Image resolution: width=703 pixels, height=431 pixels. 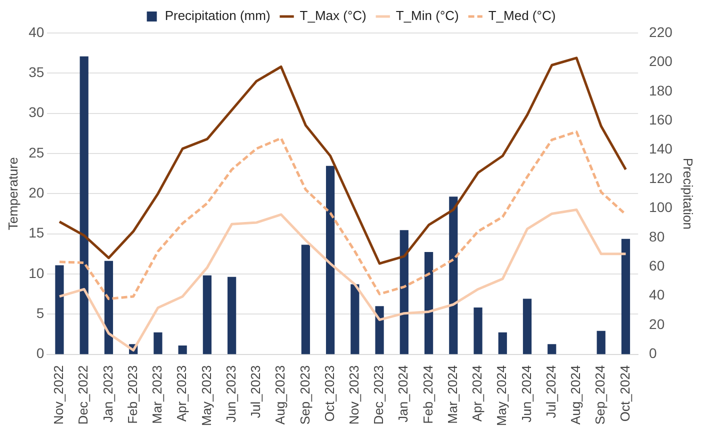 I want to click on x-tick-label: Dec_2023, so click(x=378, y=395).